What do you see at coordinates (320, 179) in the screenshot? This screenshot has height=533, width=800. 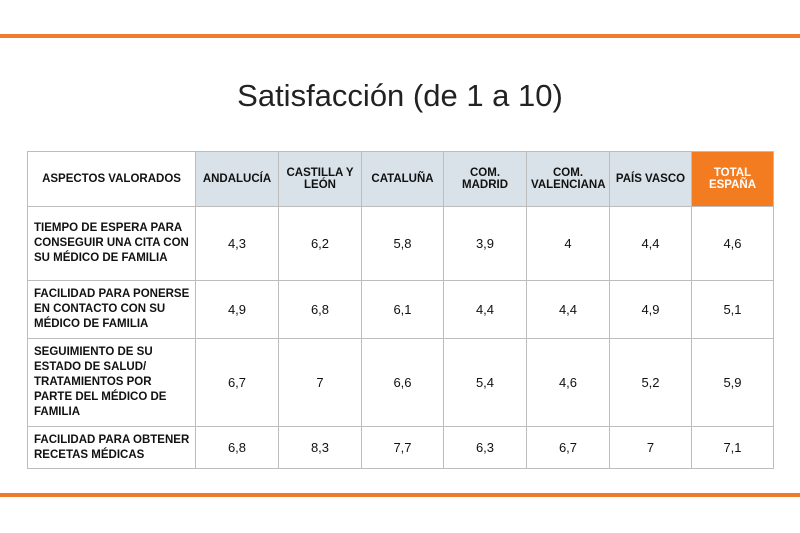 I see `header-cell: CASTILLA Y LEÓN` at bounding box center [320, 179].